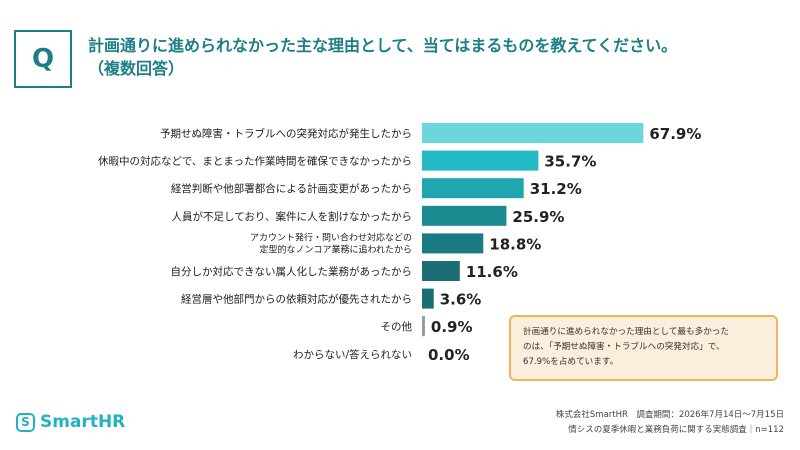 This screenshot has height=450, width=800. Describe the element at coordinates (449, 355) in the screenshot. I see `value-label-9: 0.0%` at that location.